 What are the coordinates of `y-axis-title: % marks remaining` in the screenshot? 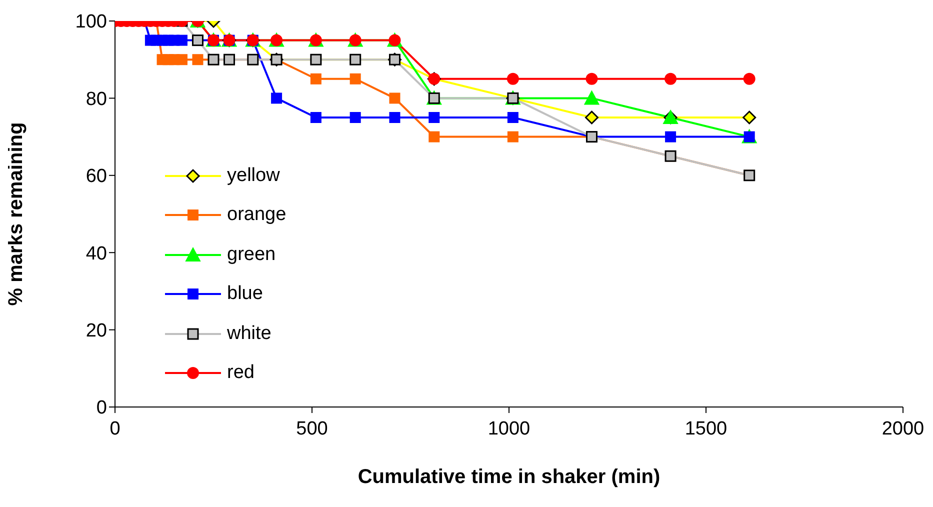 It's located at (16, 214).